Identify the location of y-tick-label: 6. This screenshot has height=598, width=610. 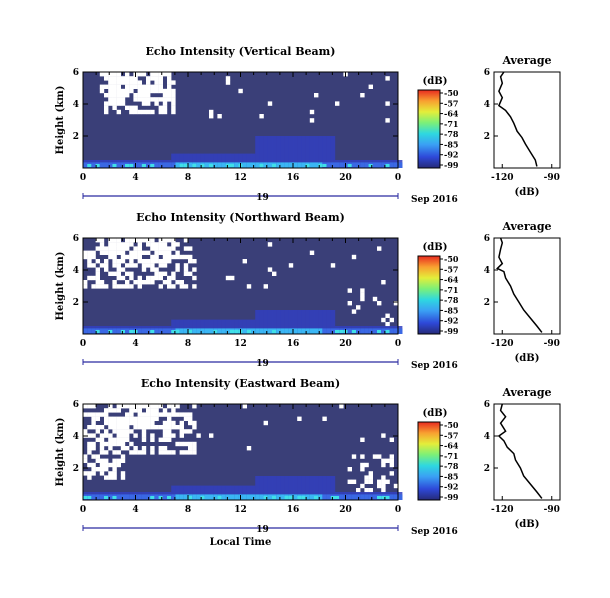
(76, 239).